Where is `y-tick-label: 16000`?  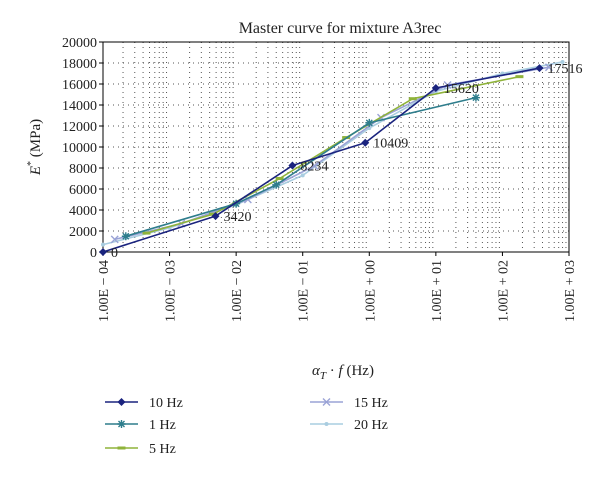
y-tick-label: 16000 is located at coordinates (79, 85).